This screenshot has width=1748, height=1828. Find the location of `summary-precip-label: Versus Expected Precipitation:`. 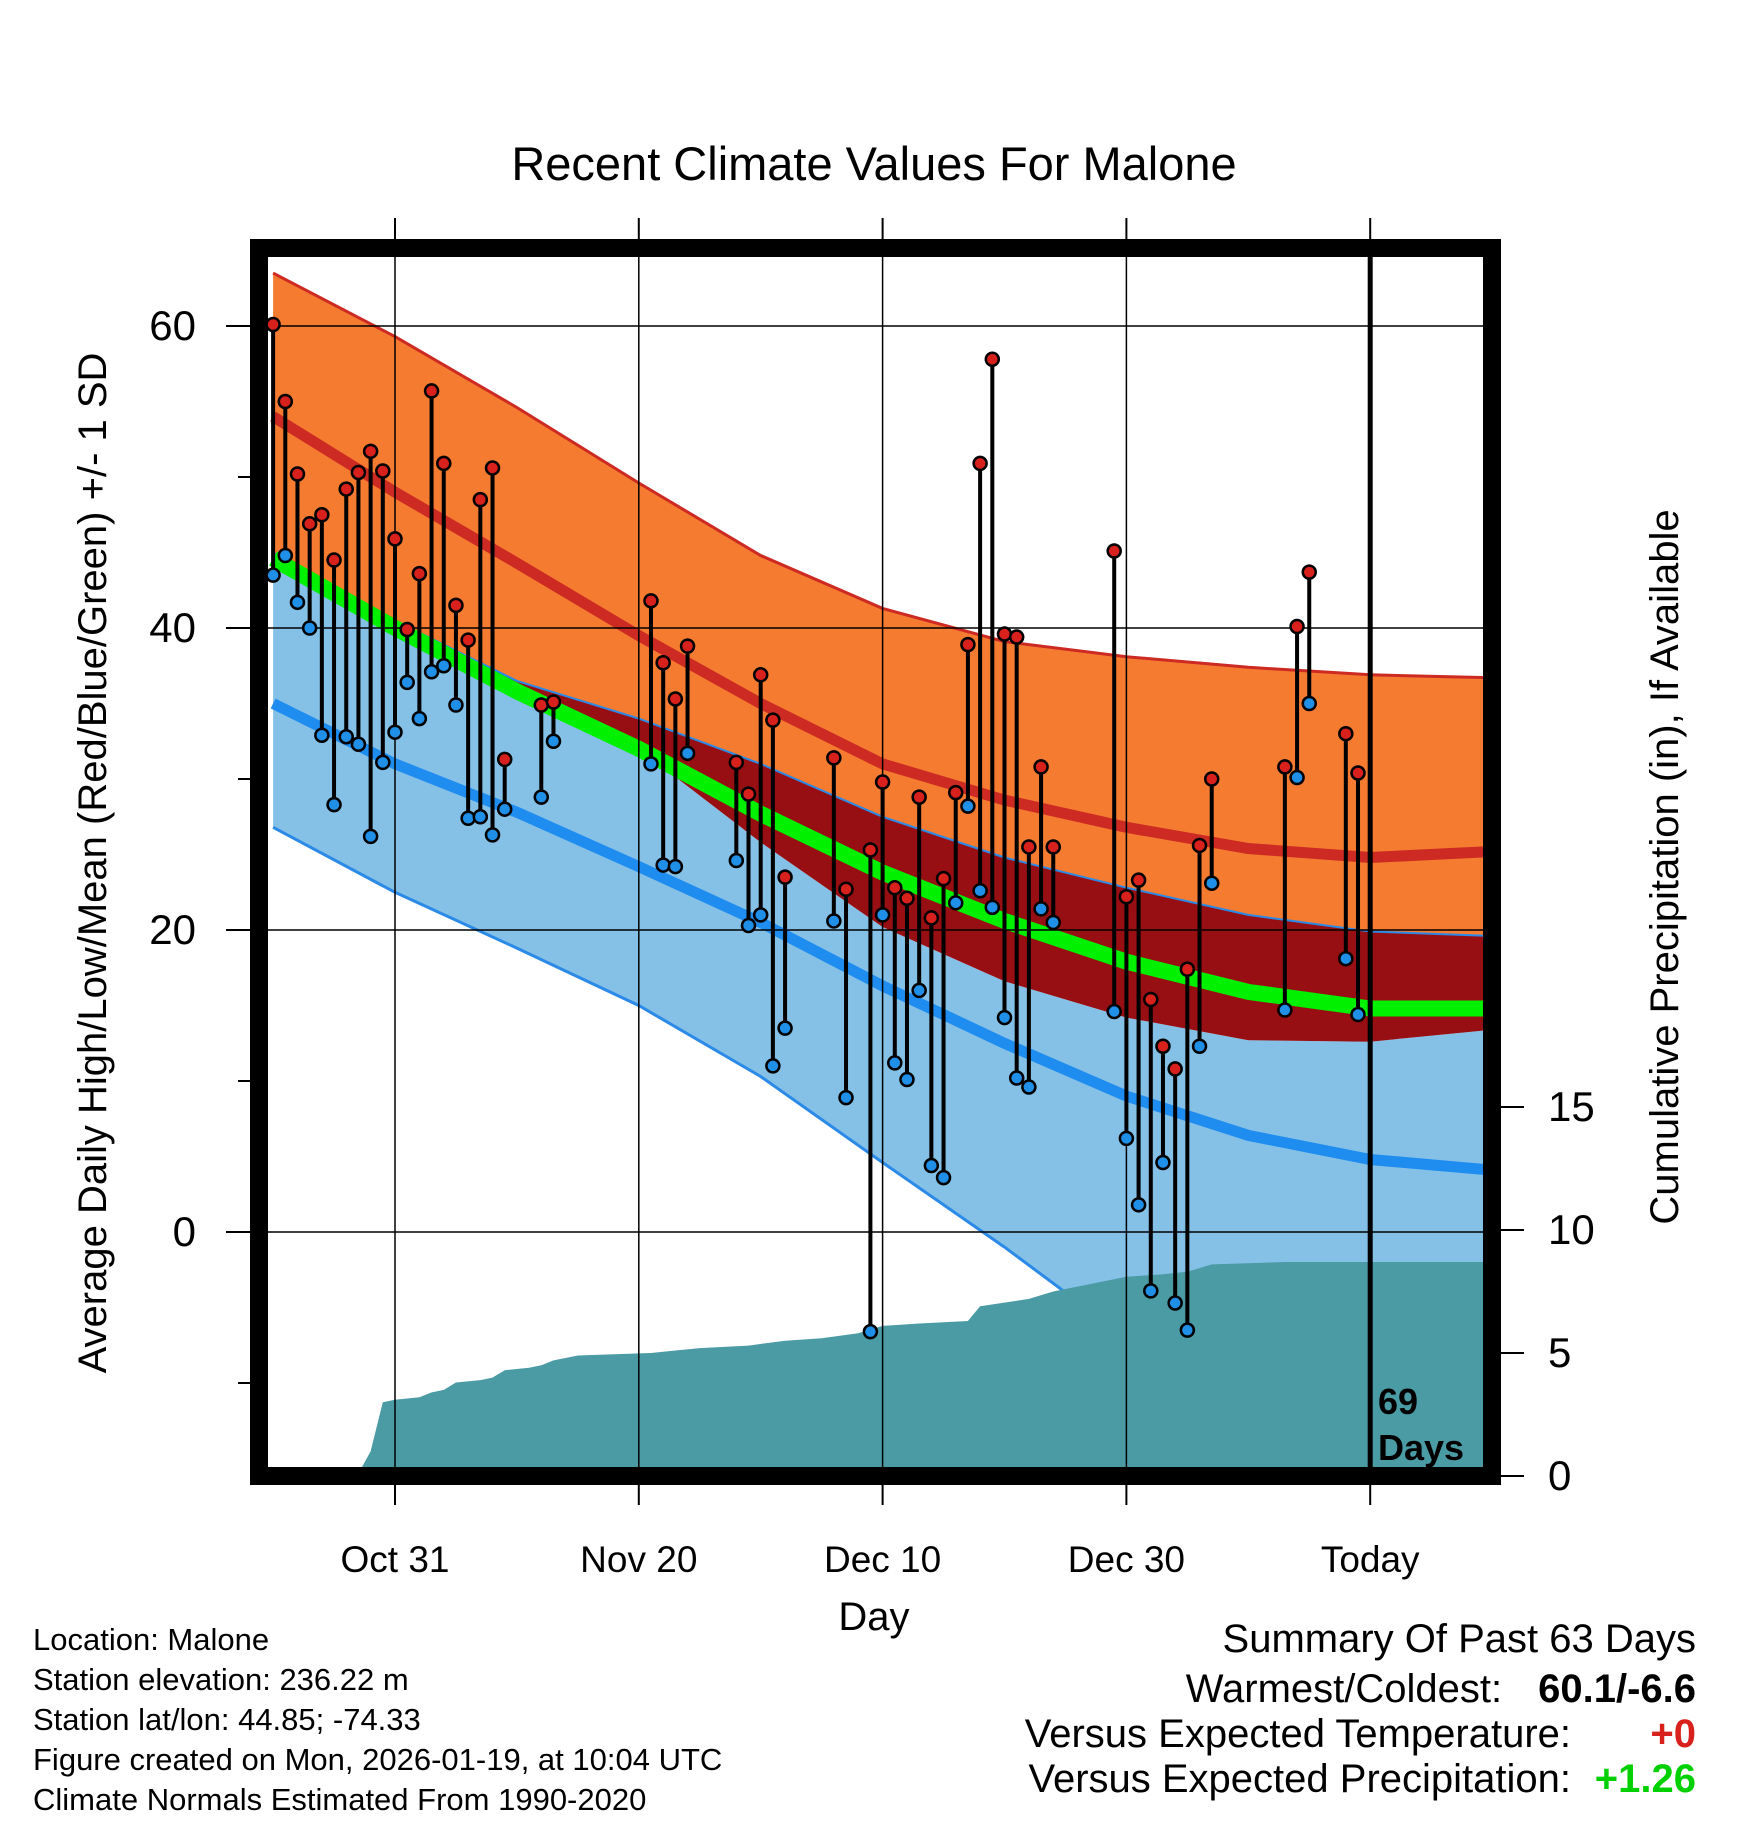

summary-precip-label: Versus Expected Precipitation: is located at coordinates (1299, 1779).